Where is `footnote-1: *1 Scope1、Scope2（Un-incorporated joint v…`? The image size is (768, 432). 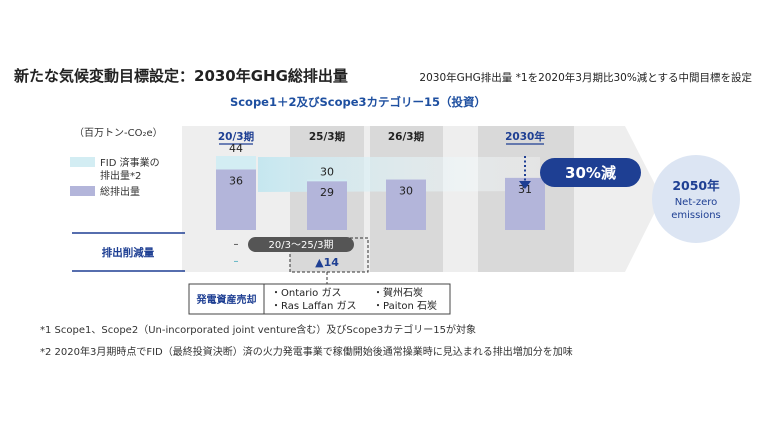 footnote-1: *1 Scope1、Scope2（Un-incorporated joint v… is located at coordinates (258, 329).